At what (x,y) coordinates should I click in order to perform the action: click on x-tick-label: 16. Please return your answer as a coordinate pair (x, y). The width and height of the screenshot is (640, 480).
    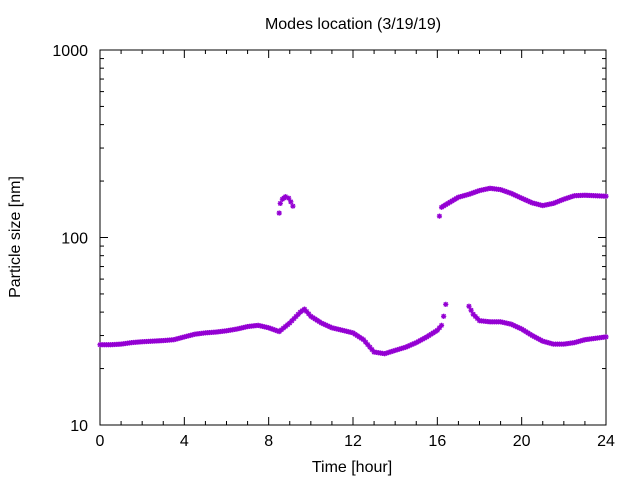
    Looking at the image, I should click on (437, 441).